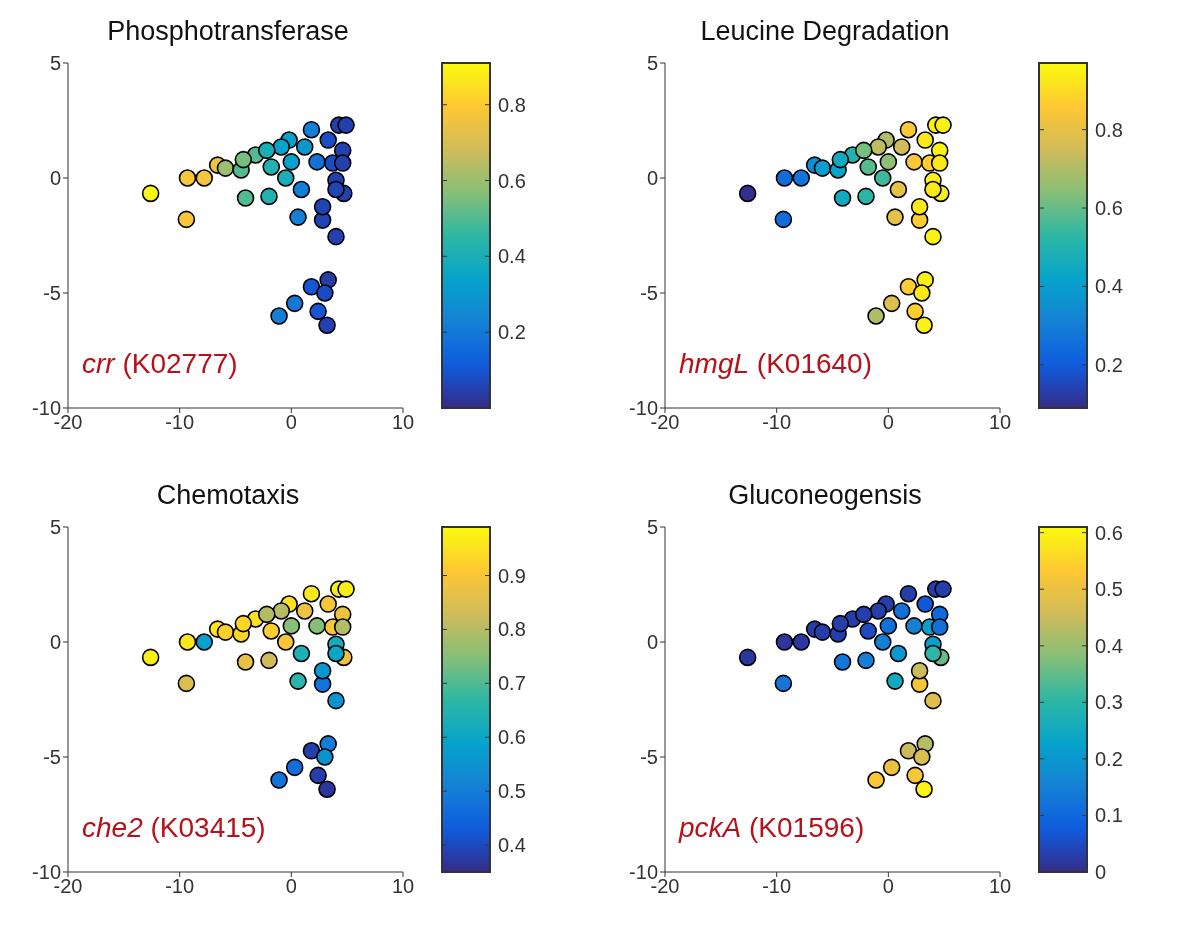  I want to click on chart-title: Gluconeogensis, so click(825, 495).